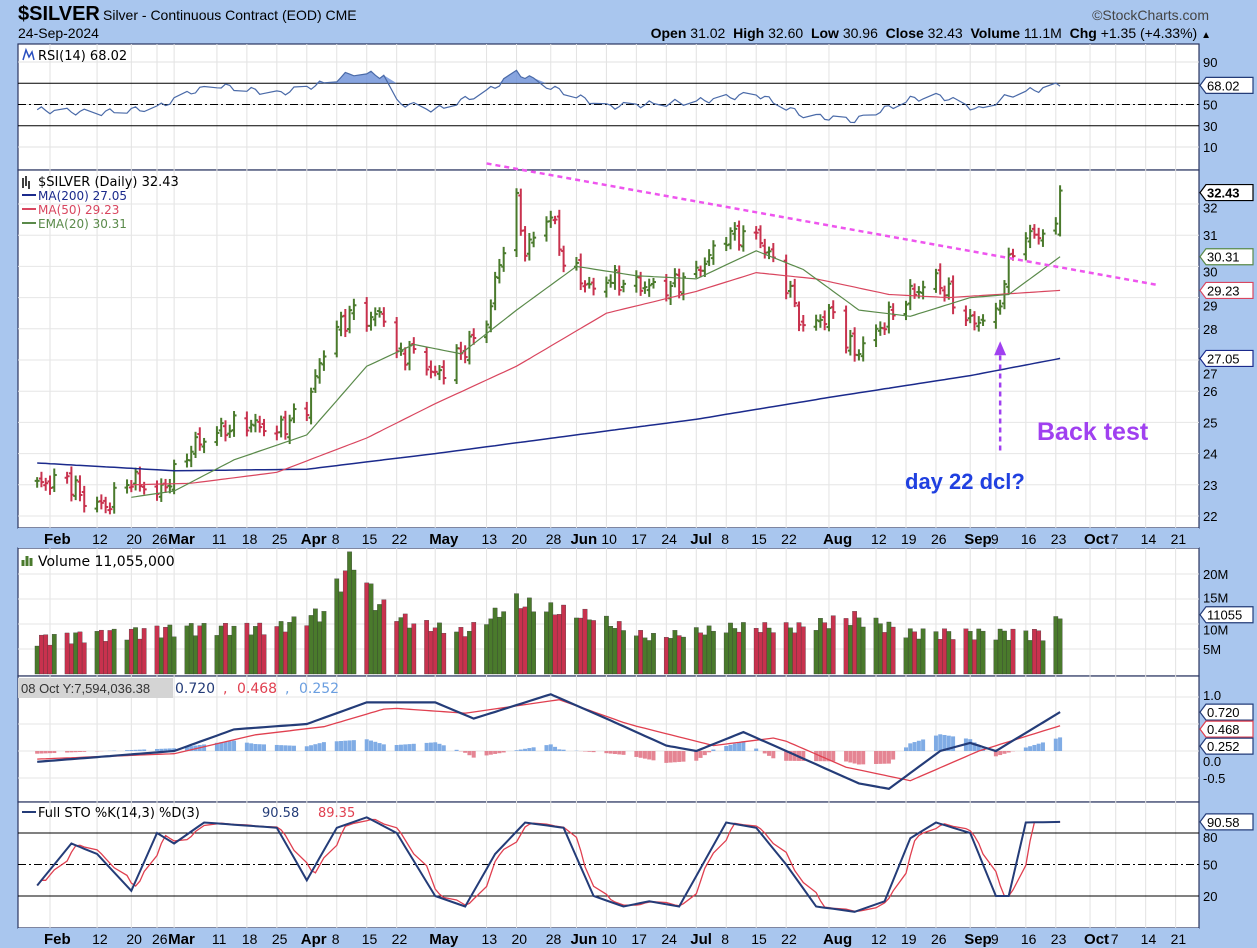  What do you see at coordinates (995, 539) in the screenshot?
I see `date-tick-label: 9` at bounding box center [995, 539].